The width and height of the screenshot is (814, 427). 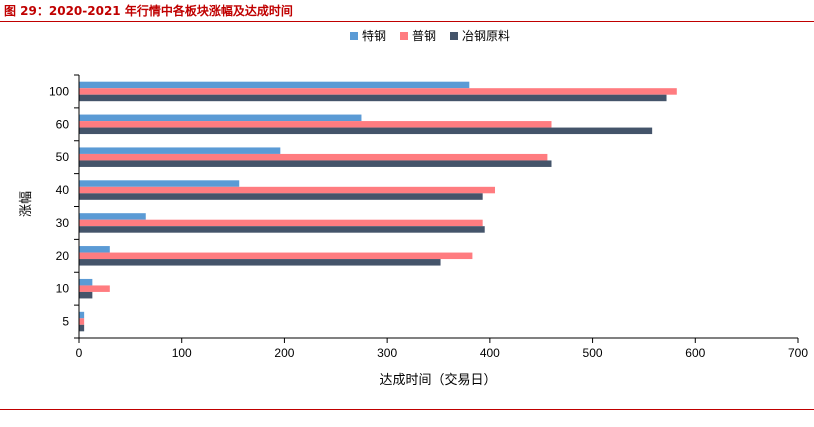 What do you see at coordinates (182, 353) in the screenshot?
I see `x-tick-label: 100` at bounding box center [182, 353].